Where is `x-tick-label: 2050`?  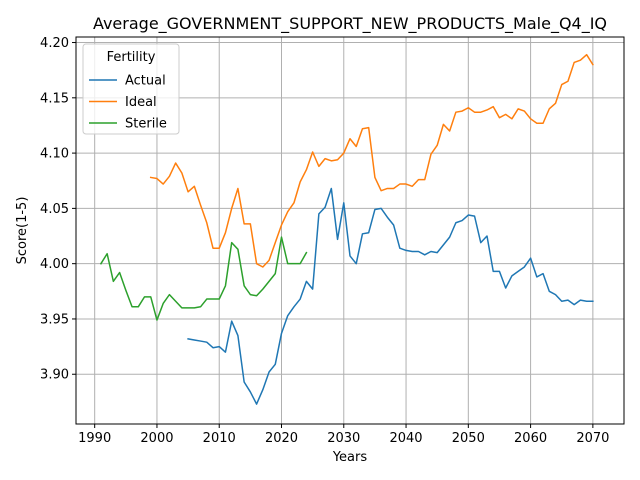
x-tick-label: 2050 is located at coordinates (468, 438).